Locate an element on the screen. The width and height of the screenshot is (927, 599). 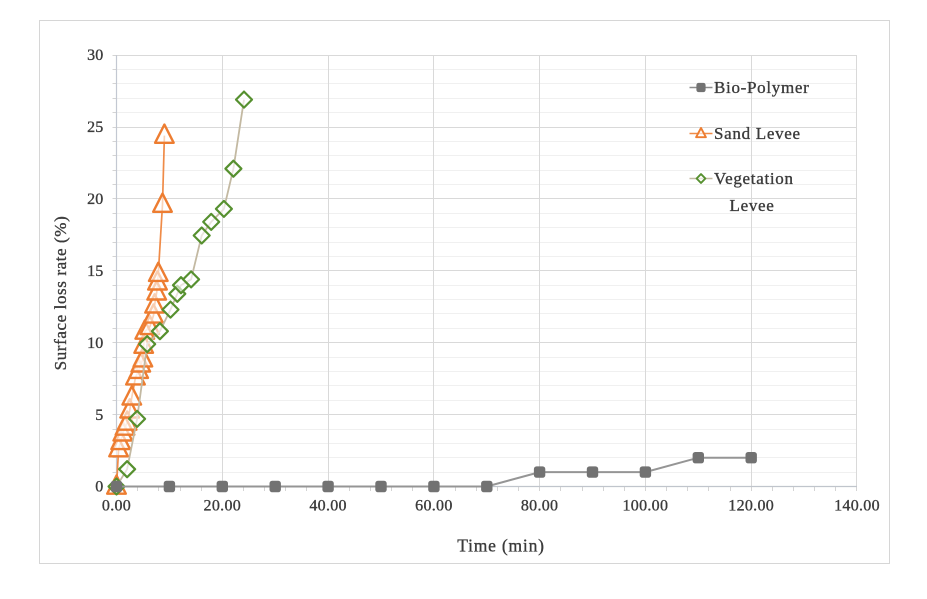
svg-text: Levee is located at coordinates (751, 205).